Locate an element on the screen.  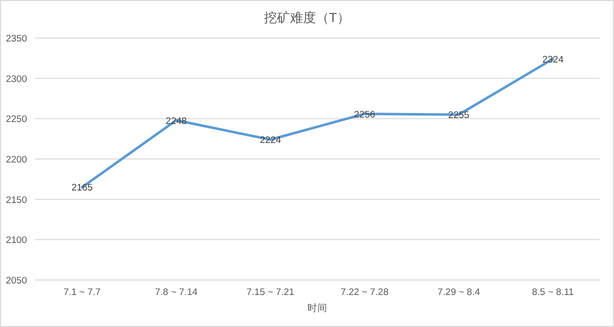
y-tick-label: 2300 is located at coordinates (16, 79).